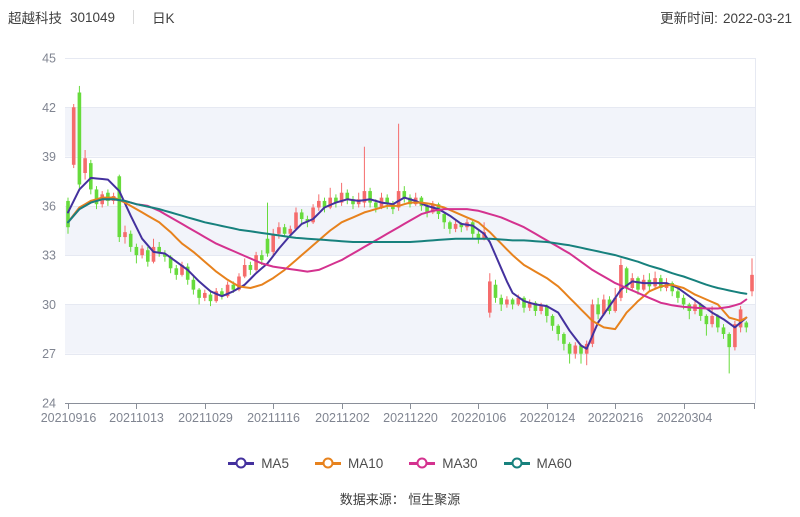  I want to click on period-tab-daily-k: 日K, so click(163, 18).